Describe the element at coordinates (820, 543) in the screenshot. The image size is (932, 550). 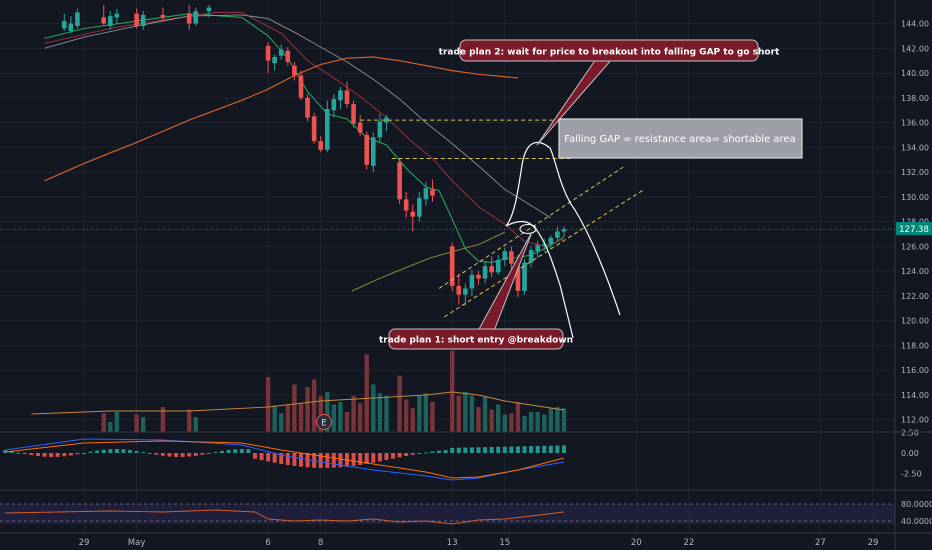
I see `time-tick-label: 27` at that location.